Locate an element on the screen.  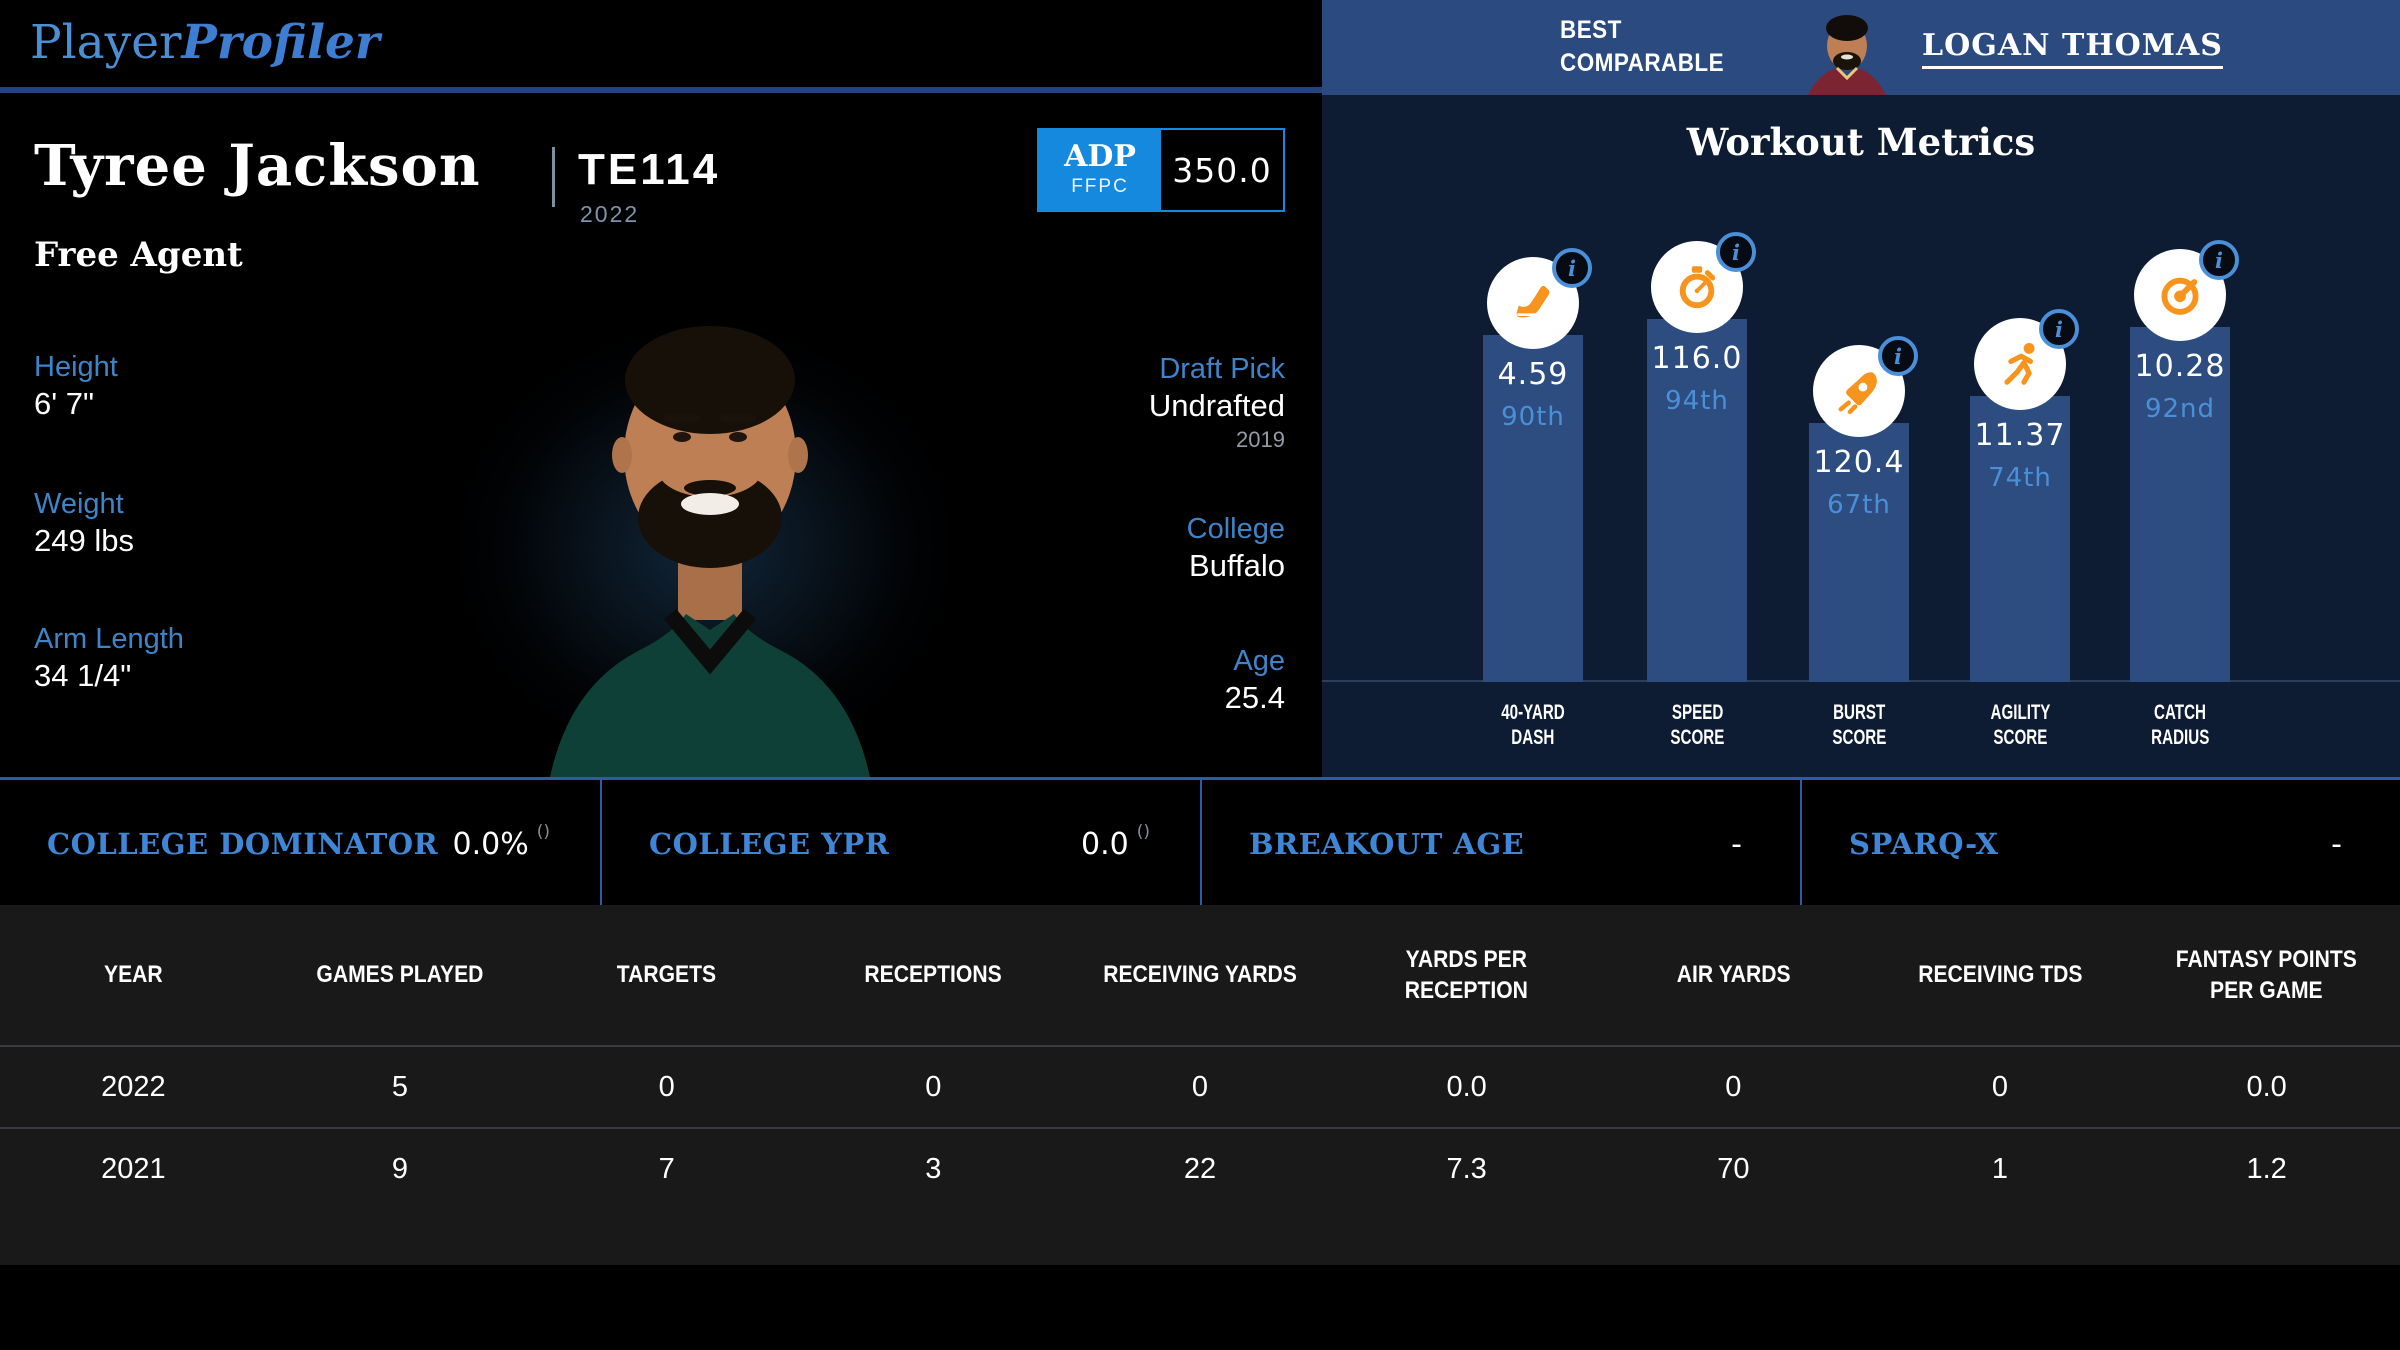
metric-40-yard-dash: i 4.59 90th is located at coordinates (1533, 465).